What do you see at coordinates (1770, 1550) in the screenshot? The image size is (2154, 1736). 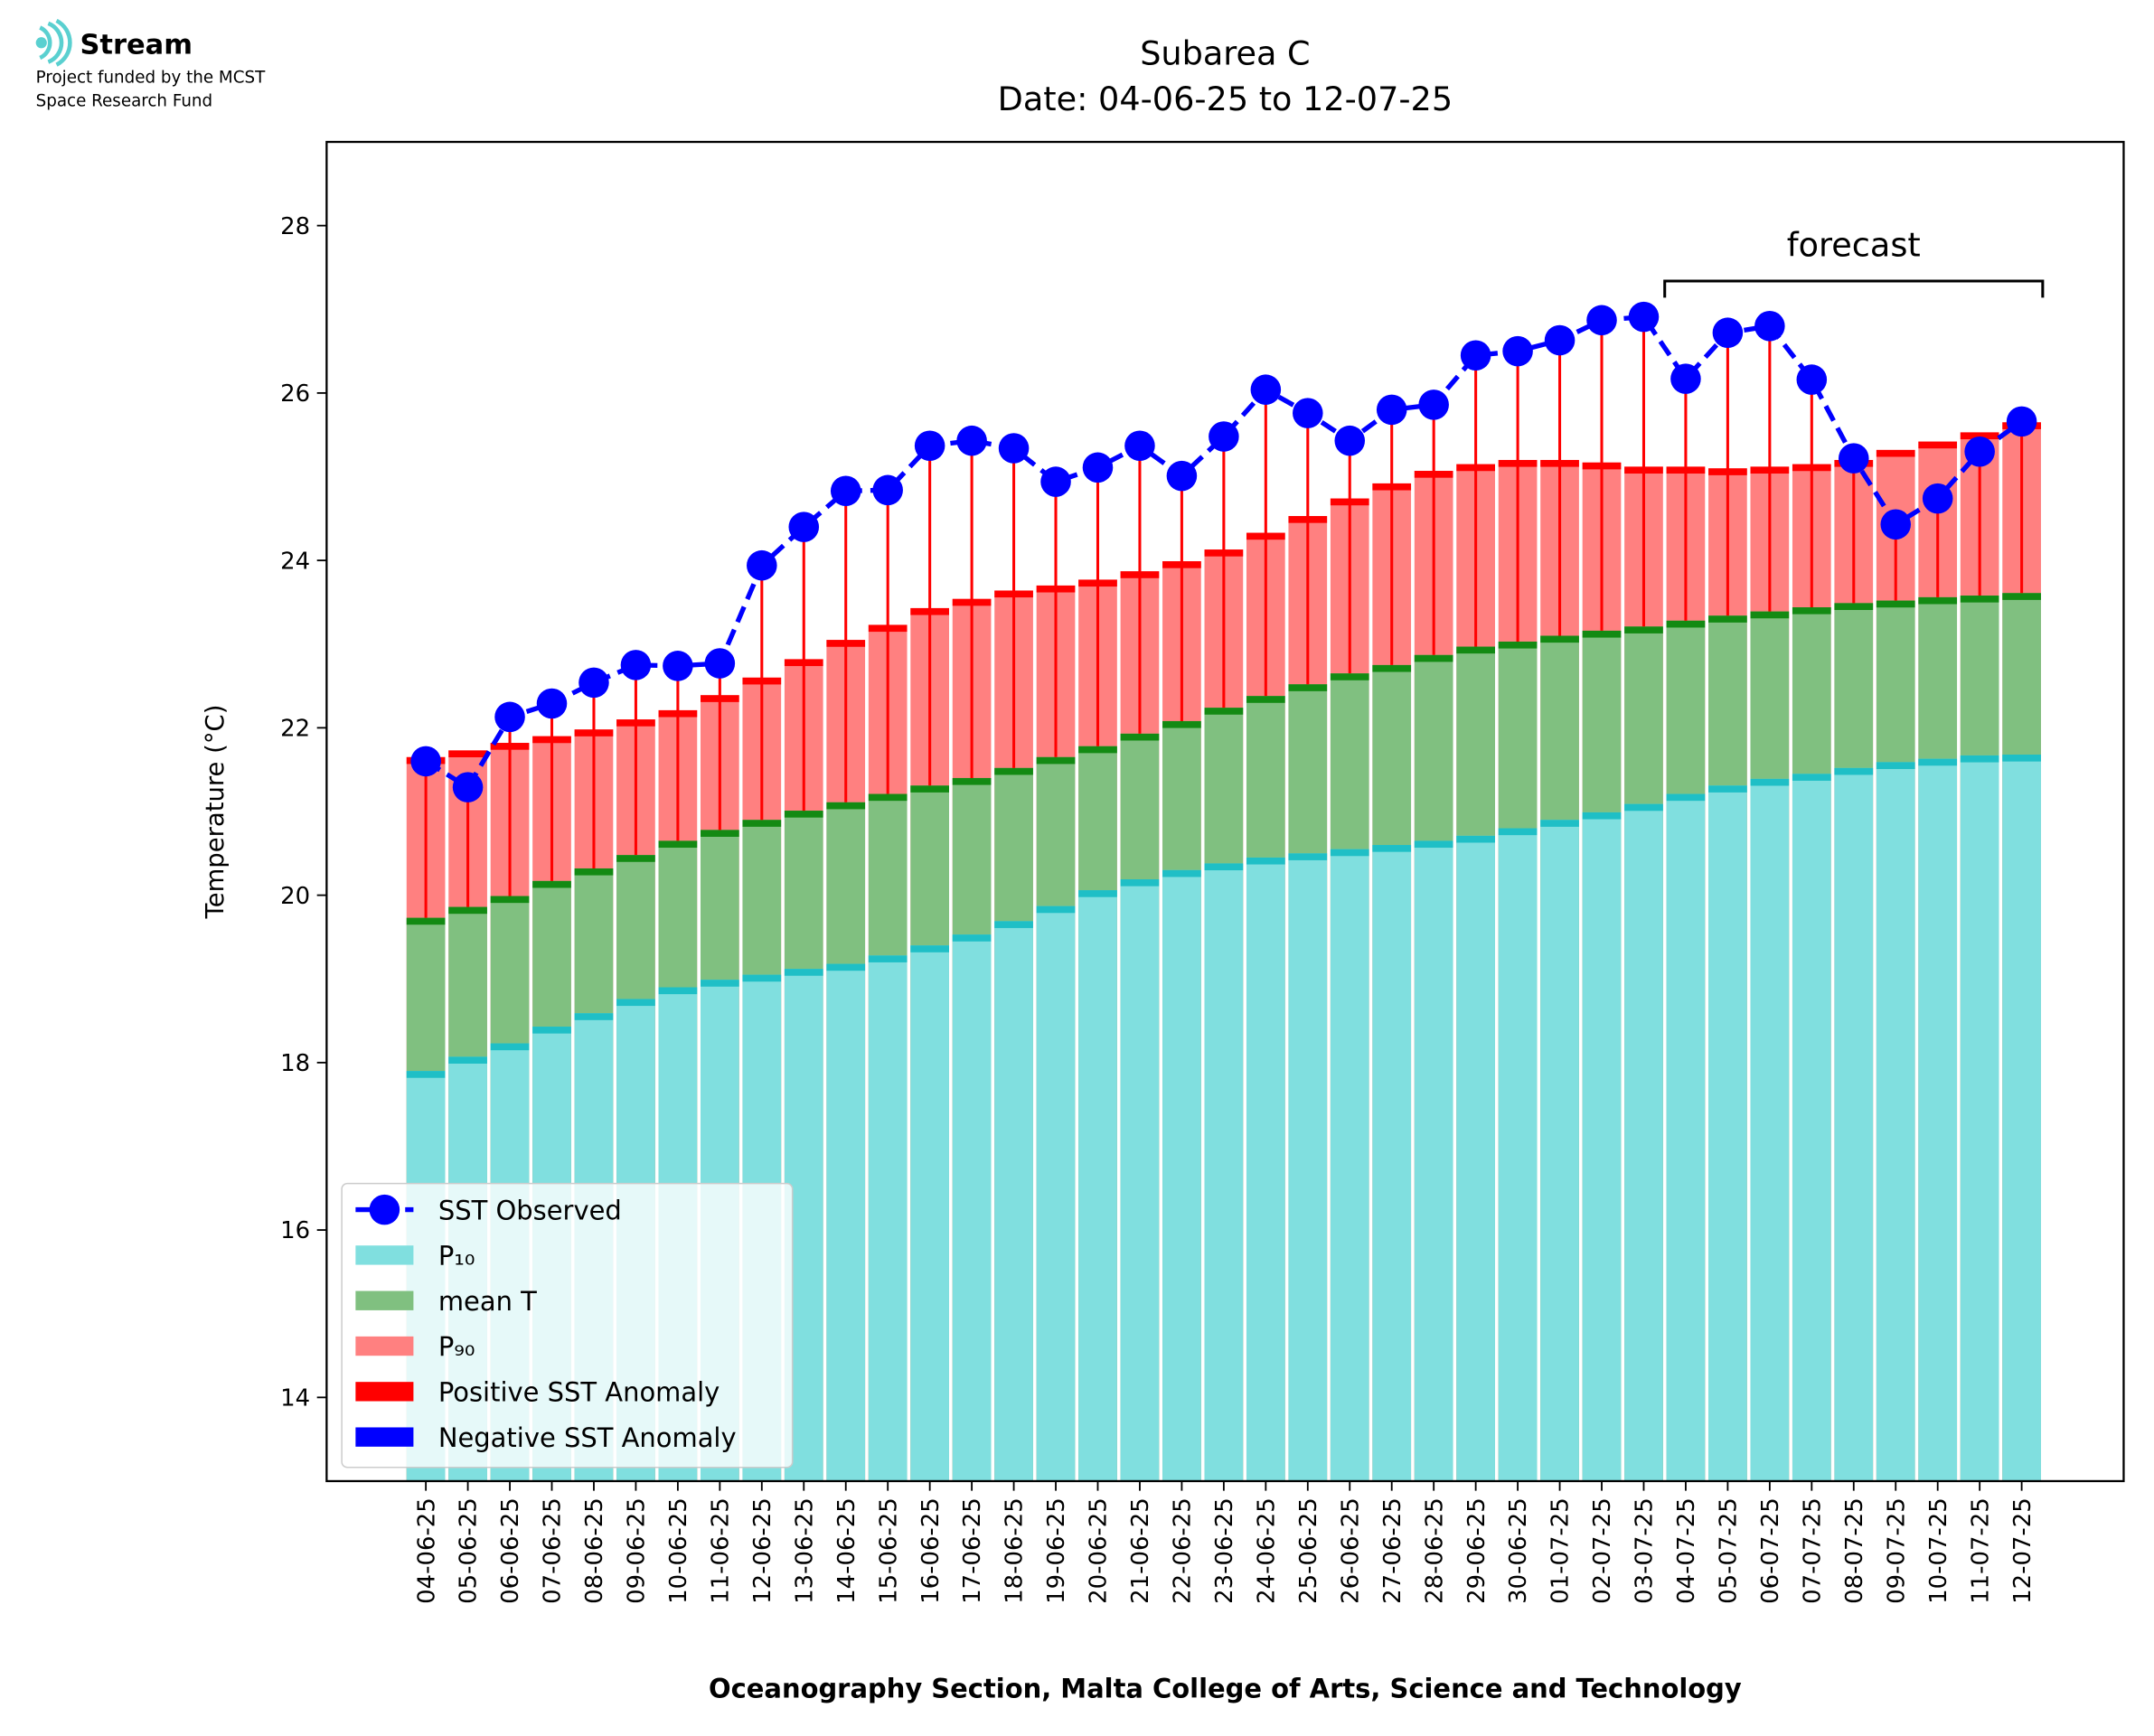 I see `x-tick-label: 06-07-25` at bounding box center [1770, 1550].